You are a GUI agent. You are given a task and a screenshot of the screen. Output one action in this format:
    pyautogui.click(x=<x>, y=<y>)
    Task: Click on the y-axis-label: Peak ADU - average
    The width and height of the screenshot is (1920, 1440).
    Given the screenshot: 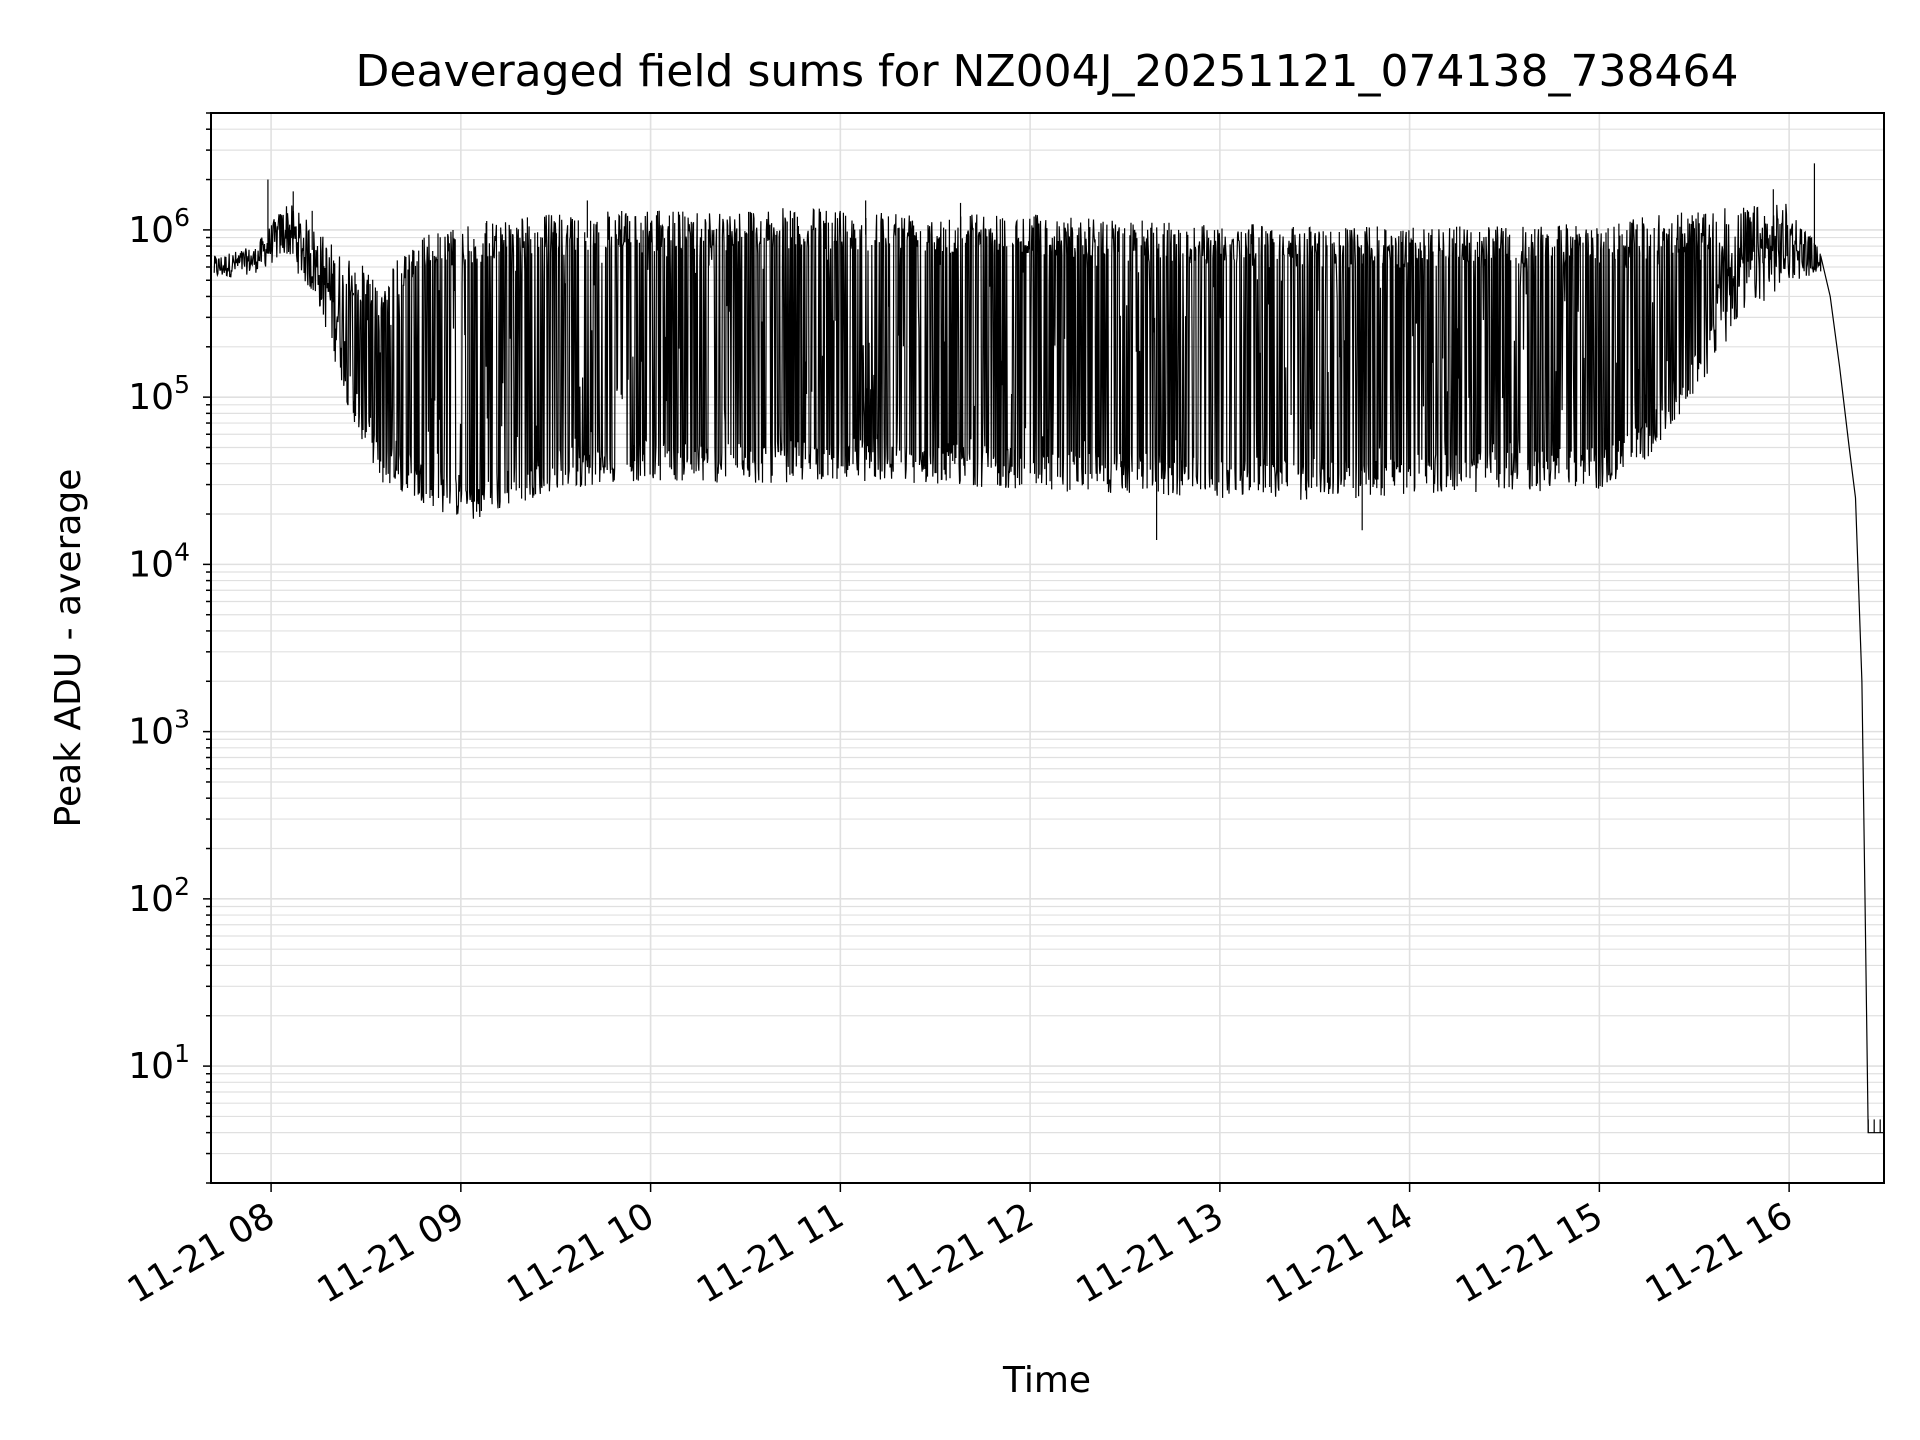 What is the action you would take?
    pyautogui.click(x=68, y=648)
    